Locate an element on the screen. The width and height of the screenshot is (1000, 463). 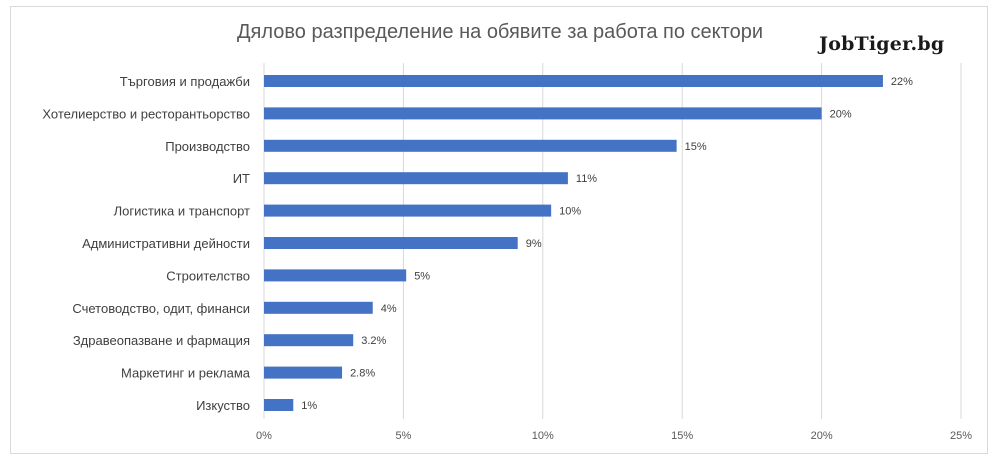
data-label: 4% is located at coordinates (389, 309).